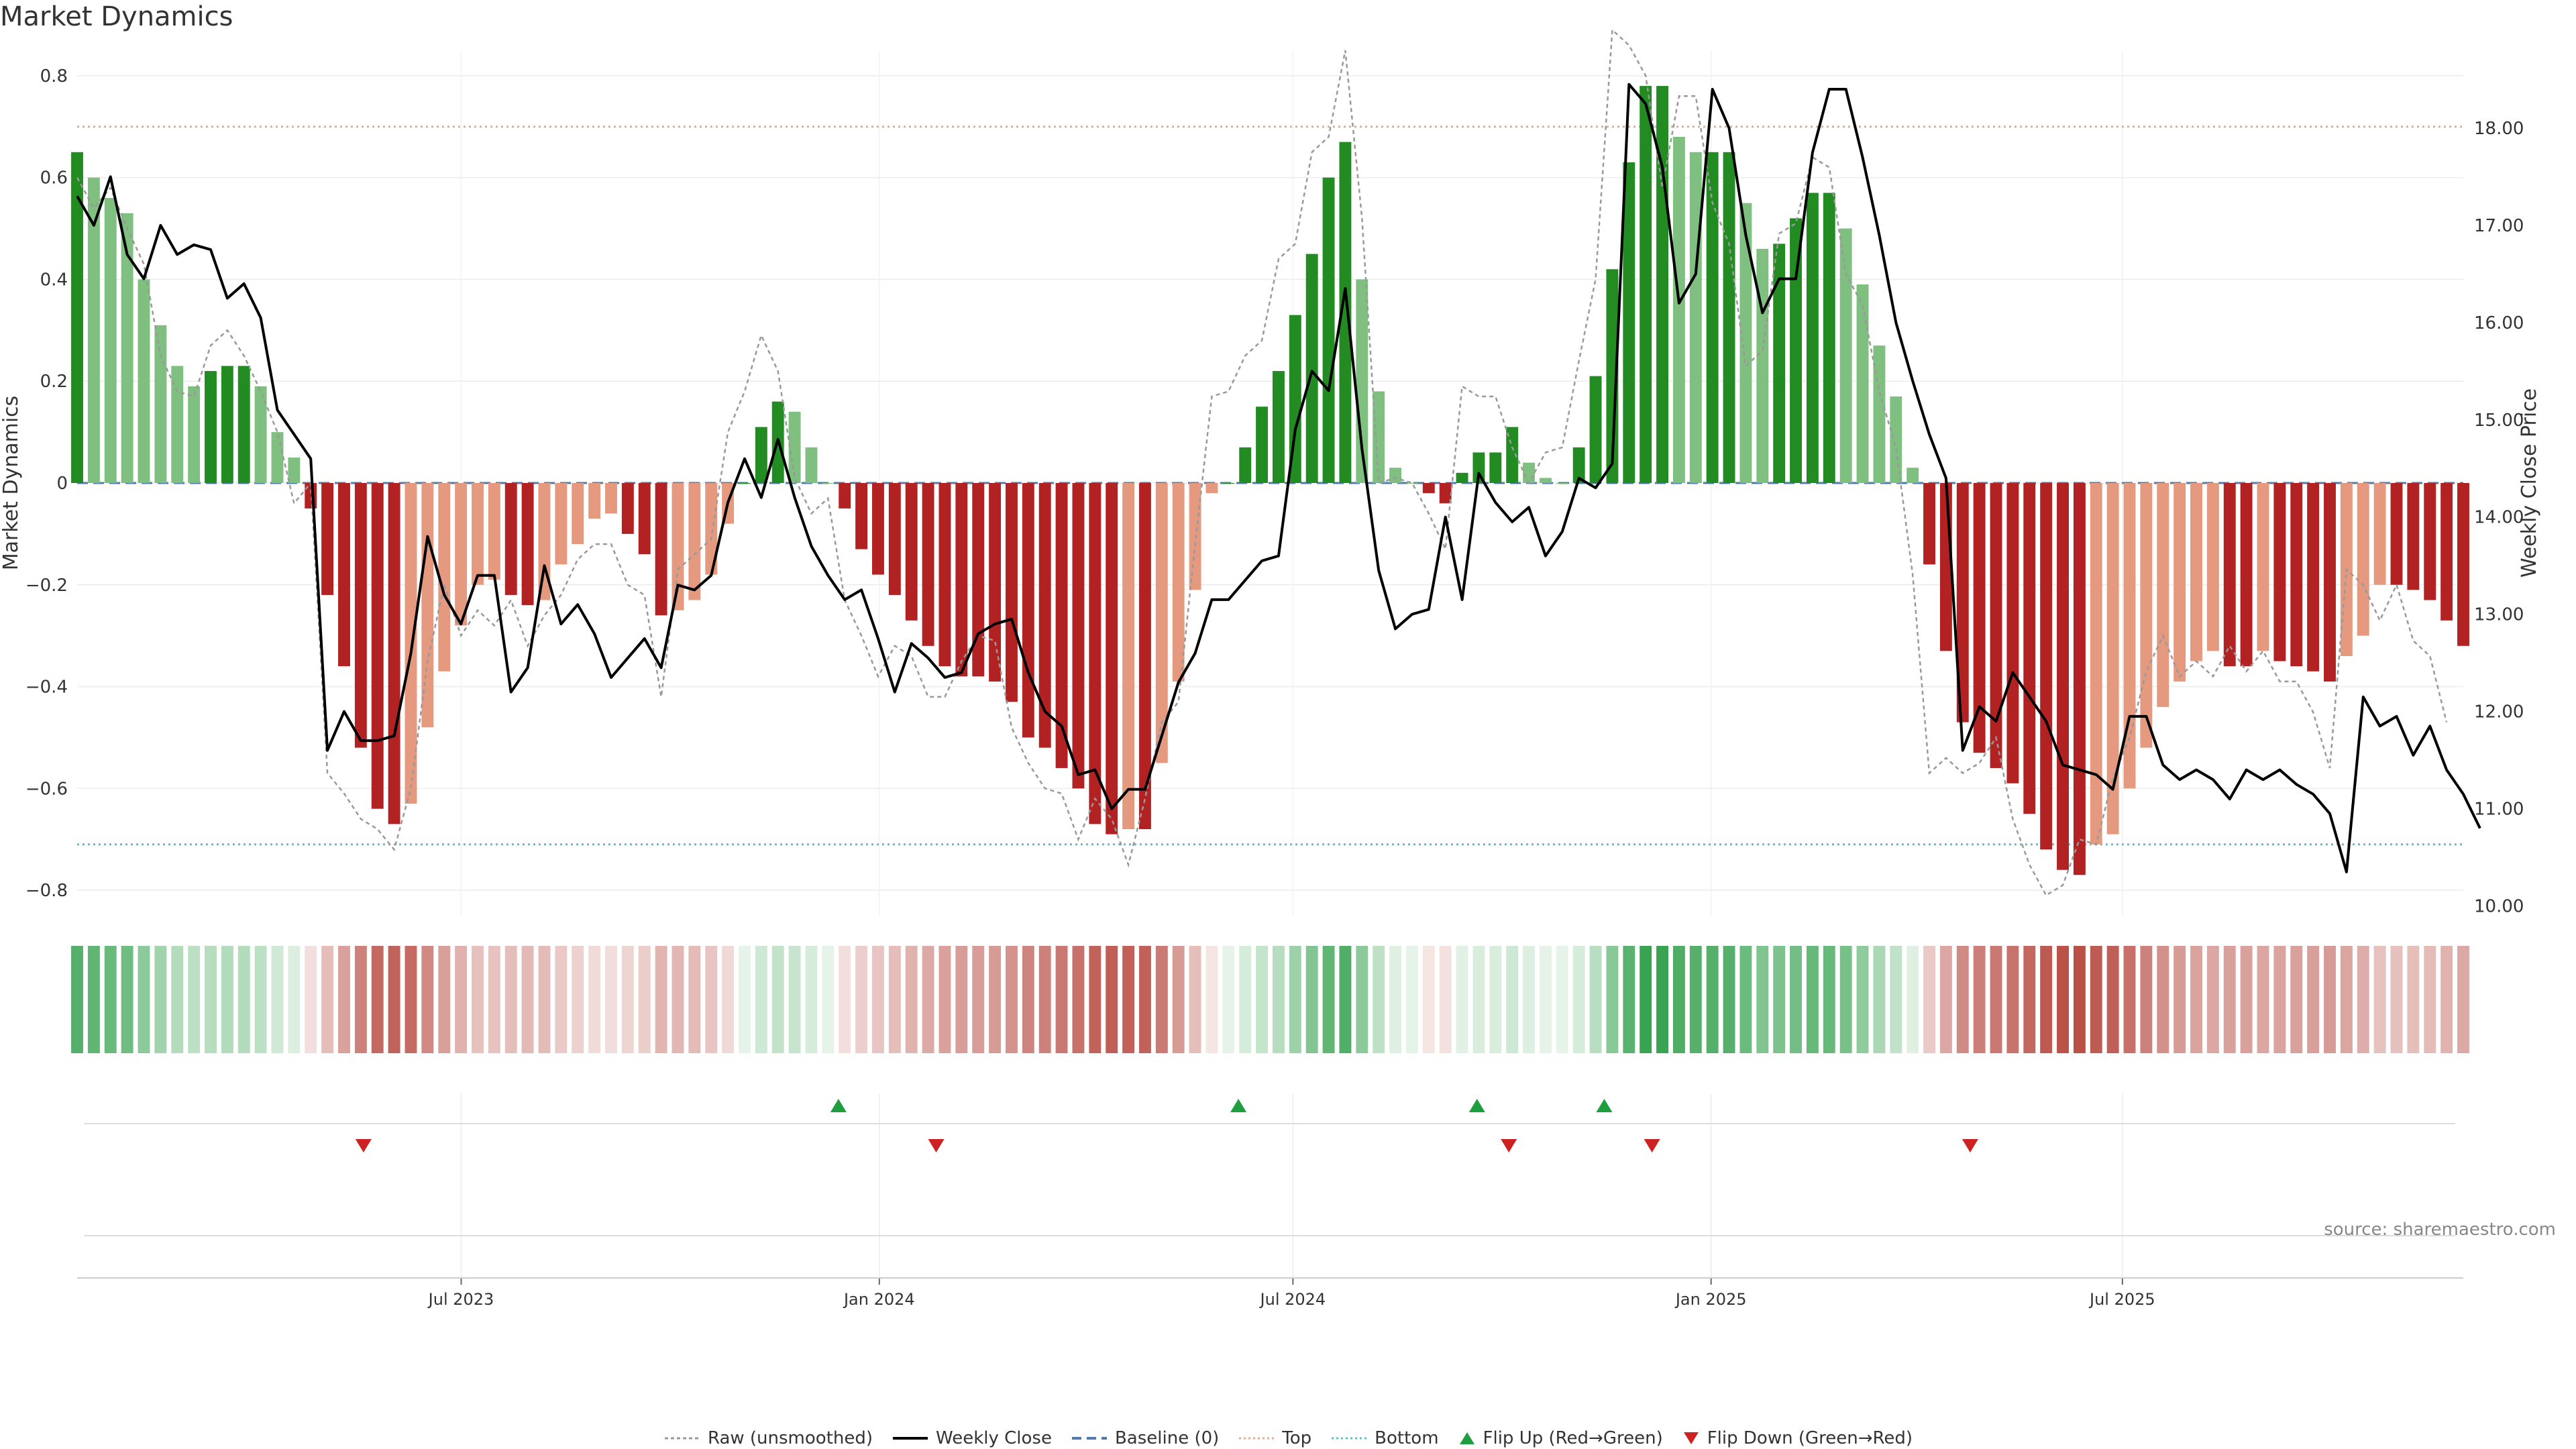 The height and width of the screenshot is (1449, 2576). I want to click on legend-swatch-top, so click(1257, 1438).